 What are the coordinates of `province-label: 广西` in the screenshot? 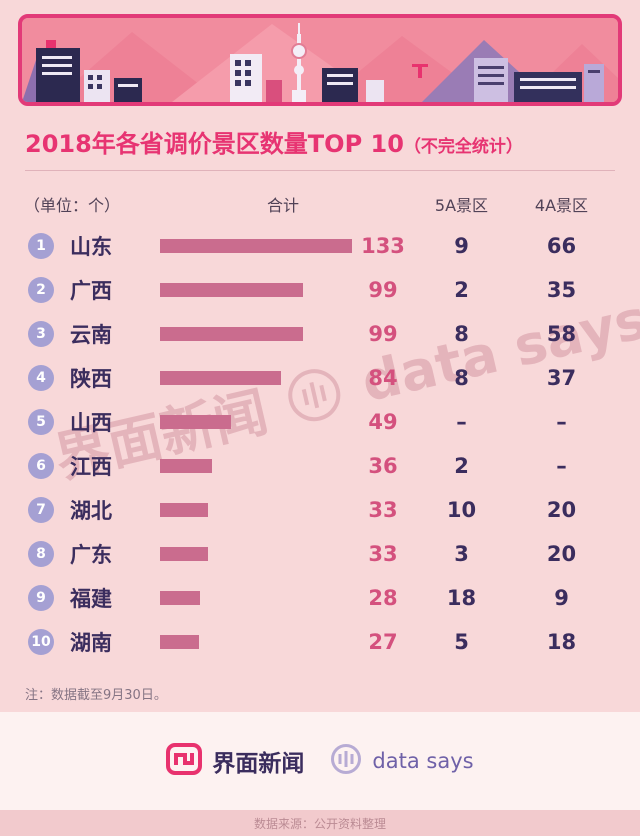 It's located at (91, 291).